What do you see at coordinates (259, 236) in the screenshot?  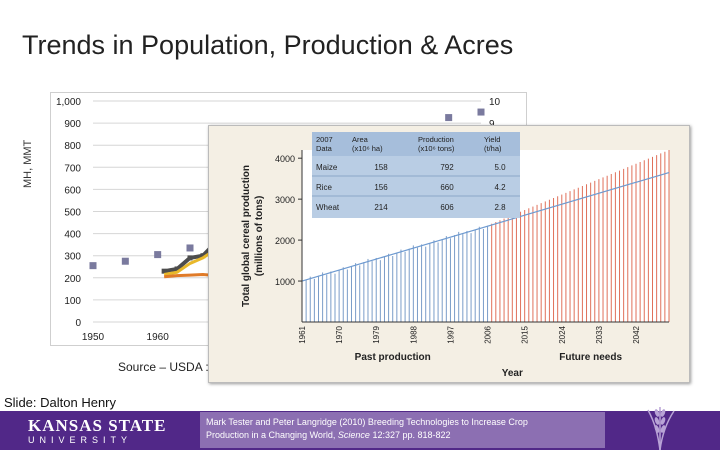 I see `y-axis-title-line2: (millions of tons)` at bounding box center [259, 236].